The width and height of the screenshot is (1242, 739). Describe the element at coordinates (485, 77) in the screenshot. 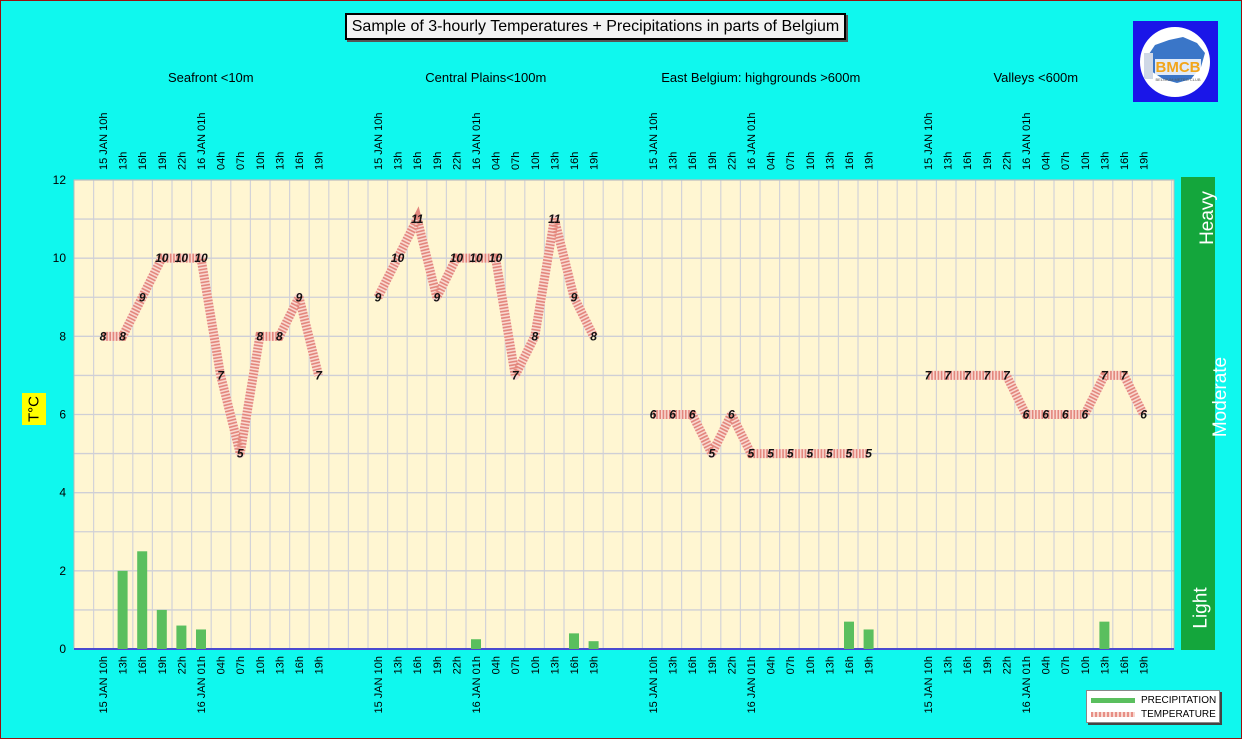

I see `region-label: Central Plains<100m` at that location.